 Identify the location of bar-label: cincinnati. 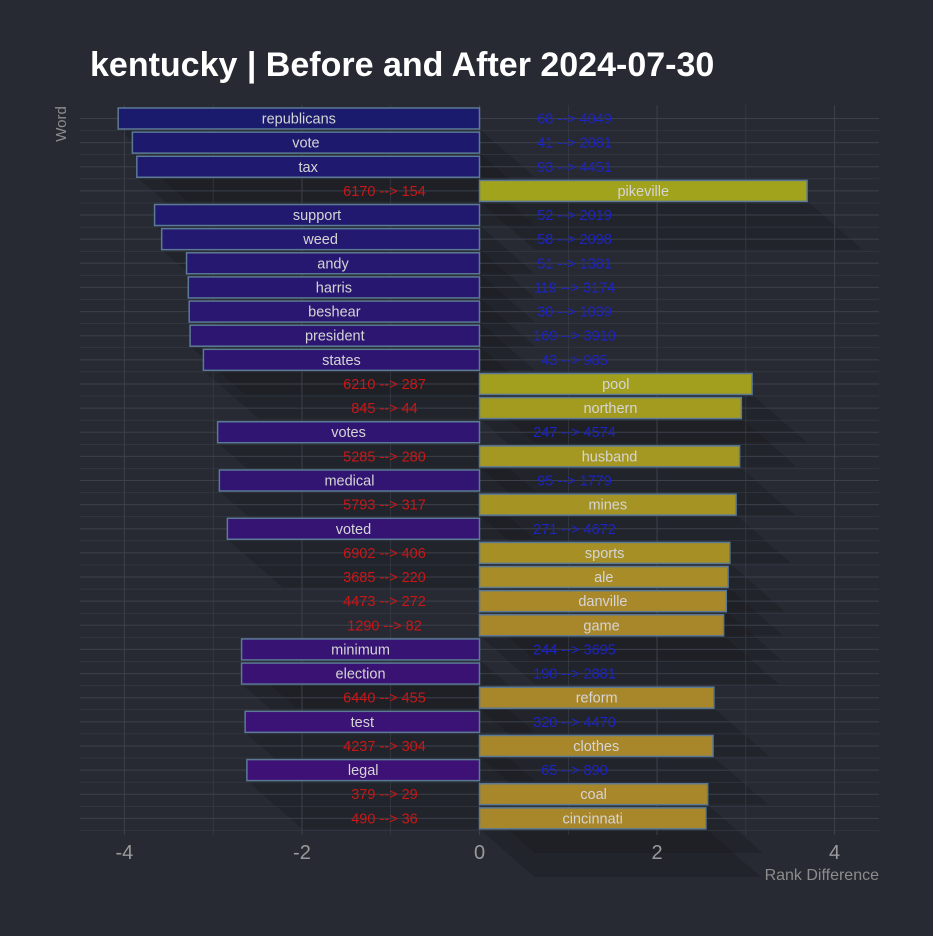
(592, 819).